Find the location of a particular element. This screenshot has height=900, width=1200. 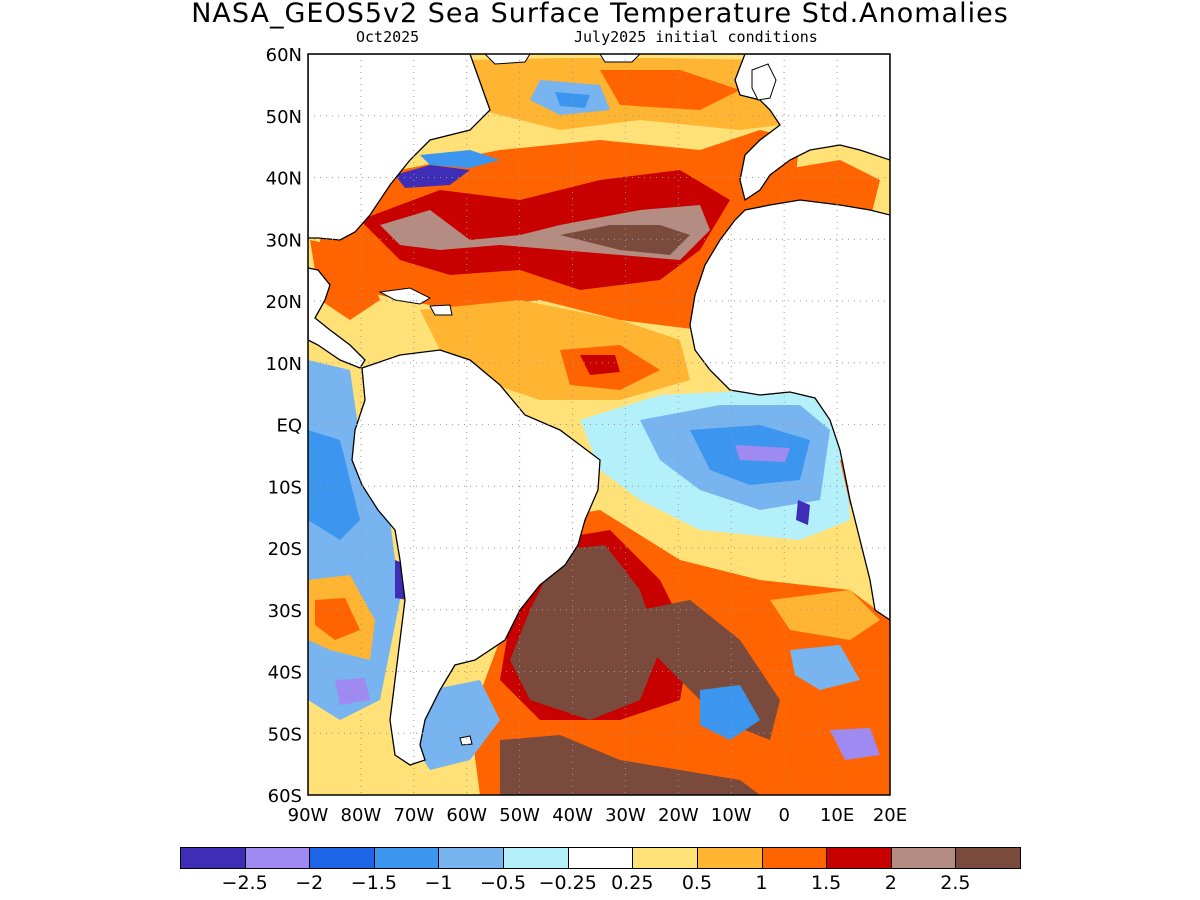

gulf-stream-blue is located at coordinates (460, 159).